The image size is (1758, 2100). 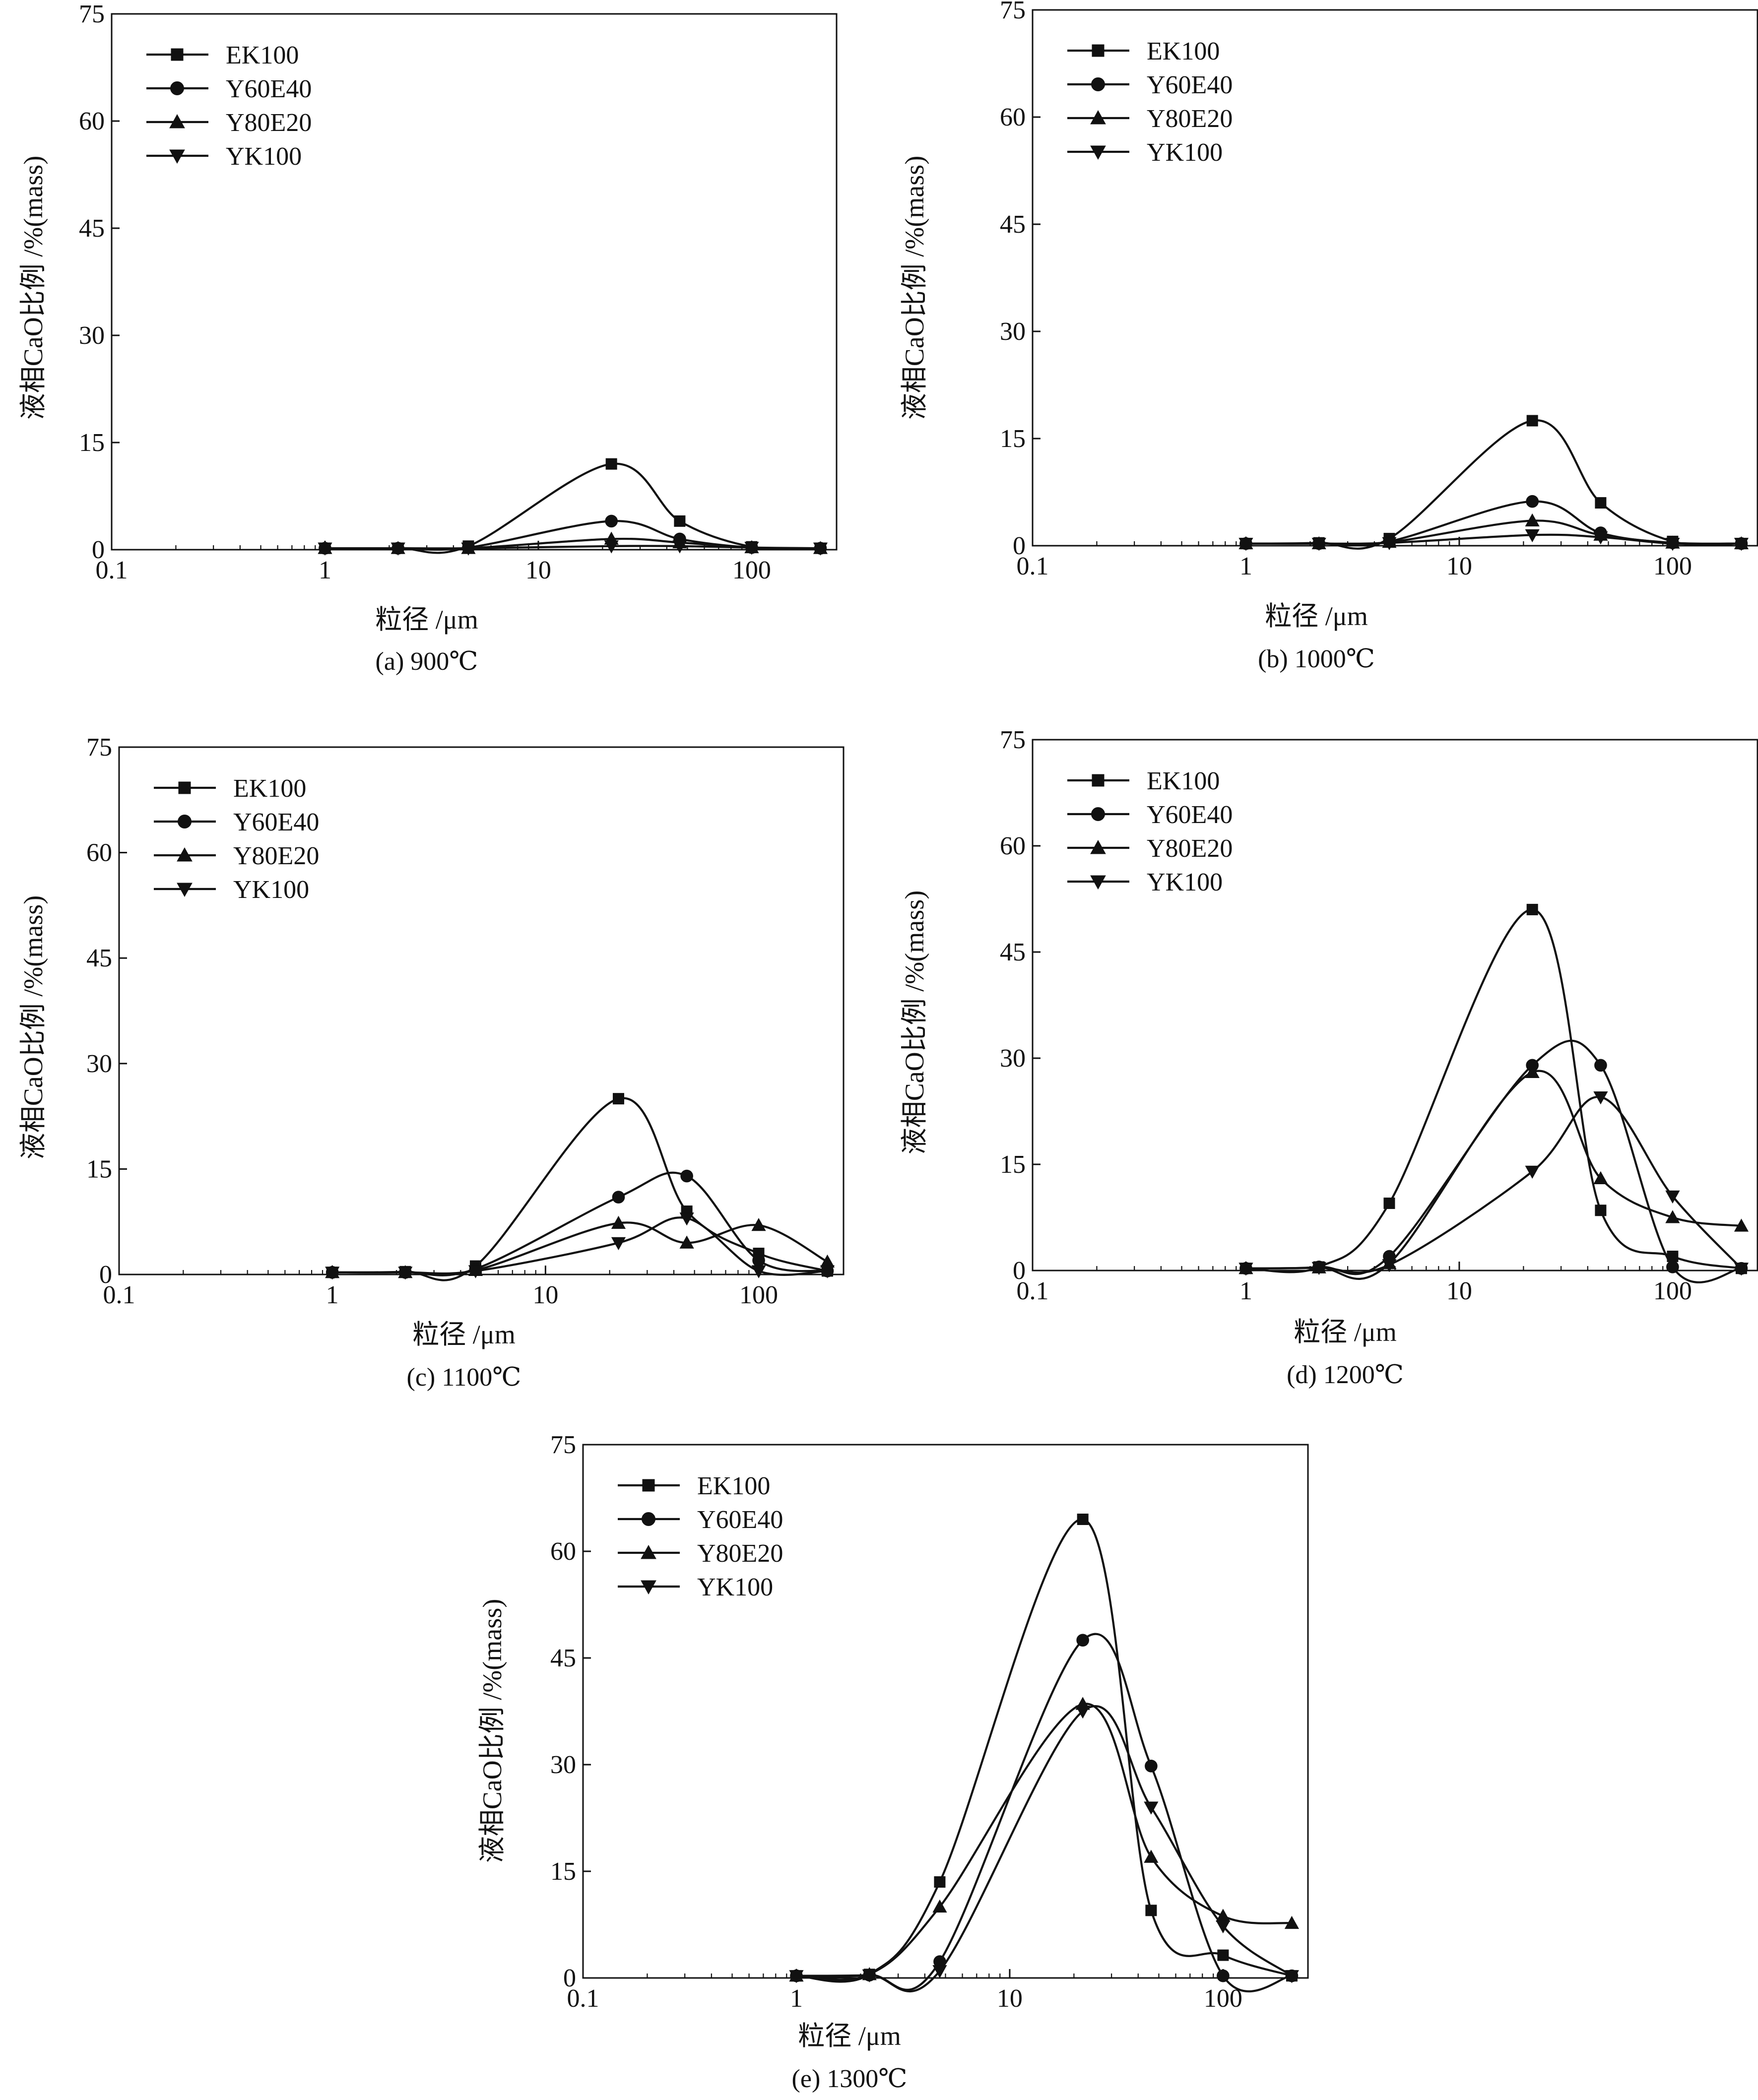 What do you see at coordinates (481, 1010) in the screenshot?
I see `chart-c-frame` at bounding box center [481, 1010].